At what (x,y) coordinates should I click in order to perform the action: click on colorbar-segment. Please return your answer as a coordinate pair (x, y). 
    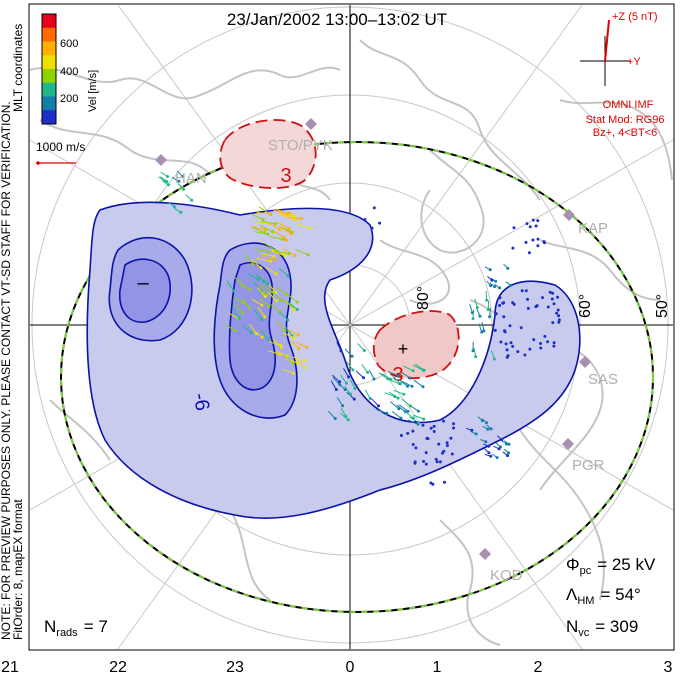
    Looking at the image, I should click on (49, 21).